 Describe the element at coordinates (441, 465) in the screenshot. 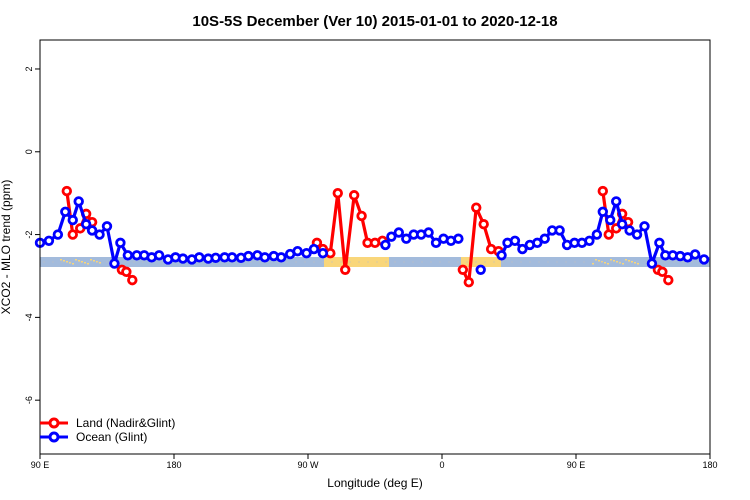

I see `x-tick-label: 0` at that location.